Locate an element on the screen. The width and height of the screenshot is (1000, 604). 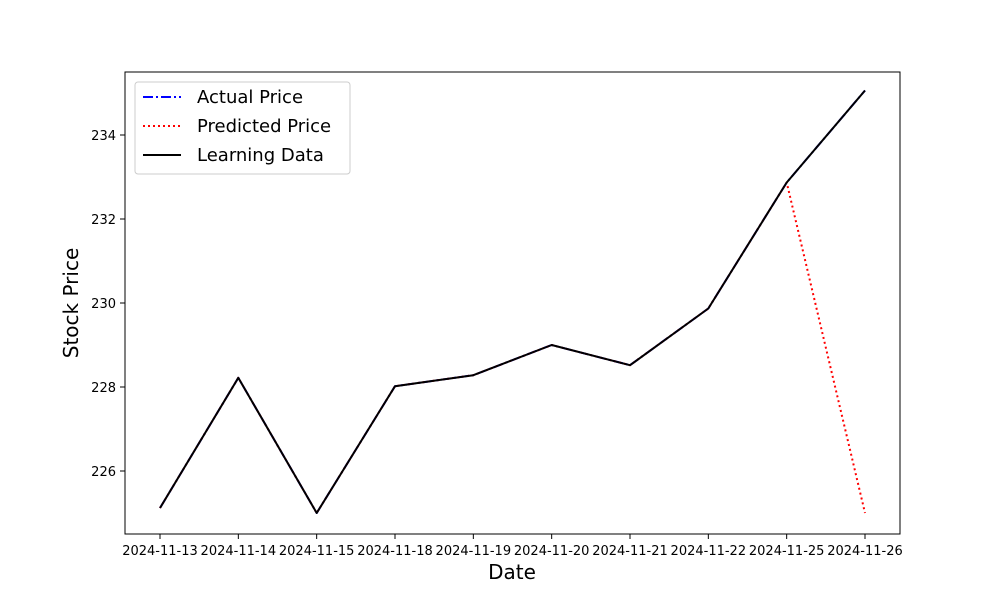
y-tick-label: 230 is located at coordinates (103, 304).